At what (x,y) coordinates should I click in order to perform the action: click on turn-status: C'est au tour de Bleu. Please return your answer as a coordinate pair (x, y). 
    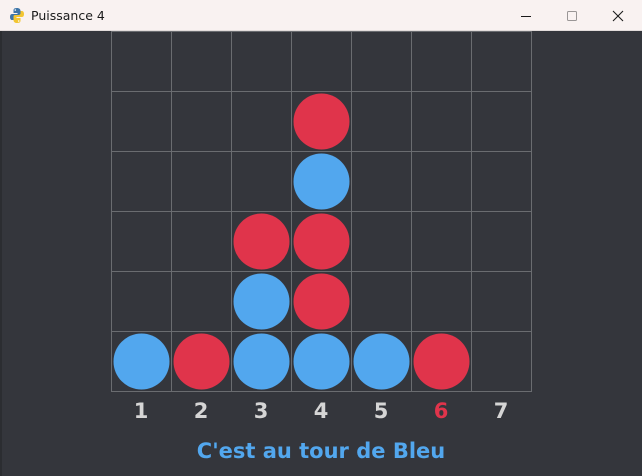
    Looking at the image, I should click on (321, 451).